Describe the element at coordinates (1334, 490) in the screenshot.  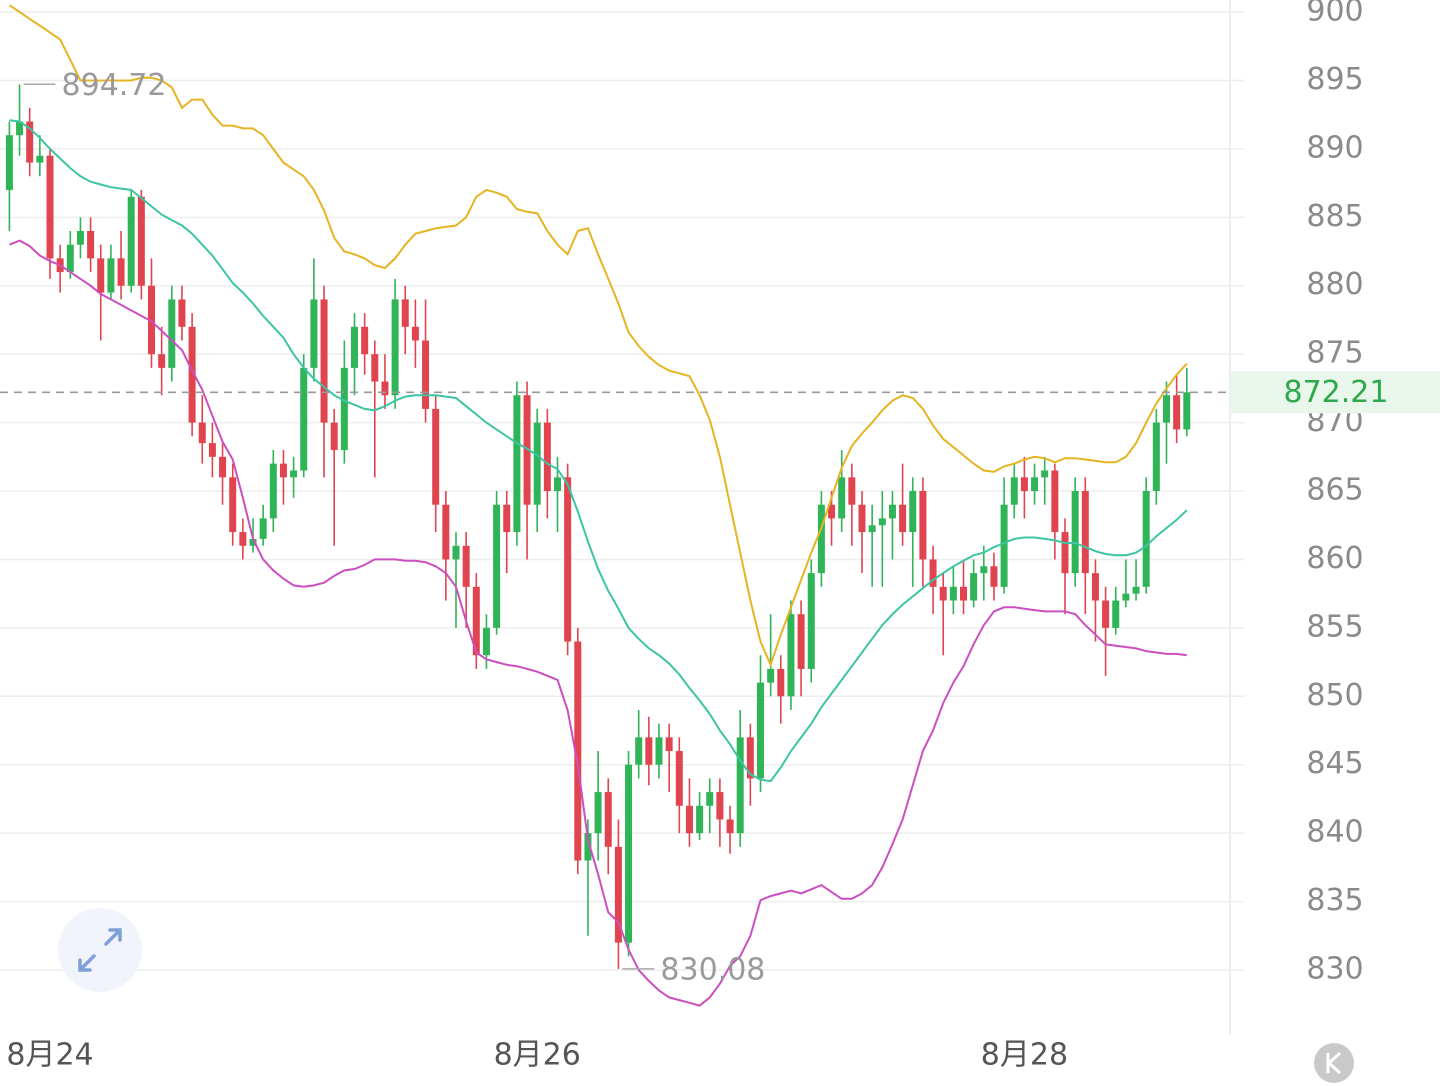
I see `y-tick-label: 865` at that location.